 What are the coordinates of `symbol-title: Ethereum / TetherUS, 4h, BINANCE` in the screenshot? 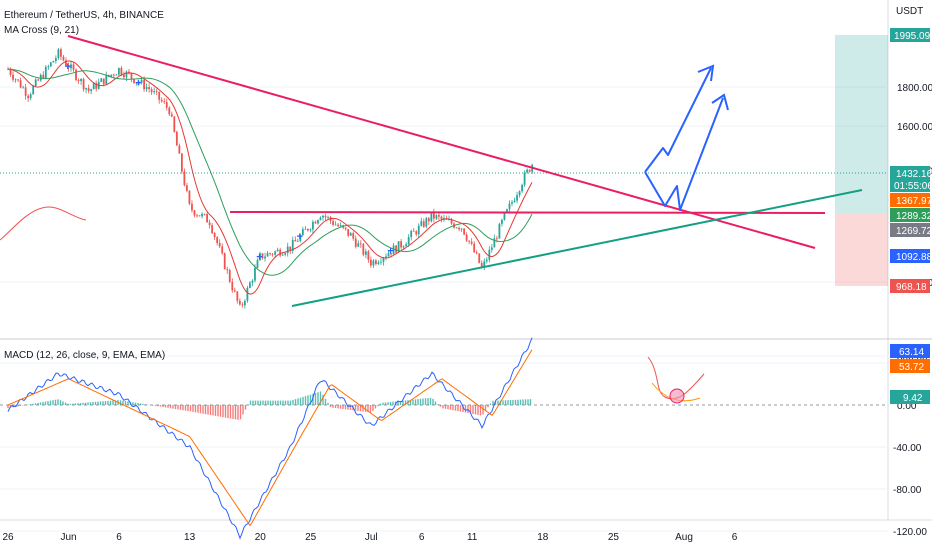 It's located at (84, 15).